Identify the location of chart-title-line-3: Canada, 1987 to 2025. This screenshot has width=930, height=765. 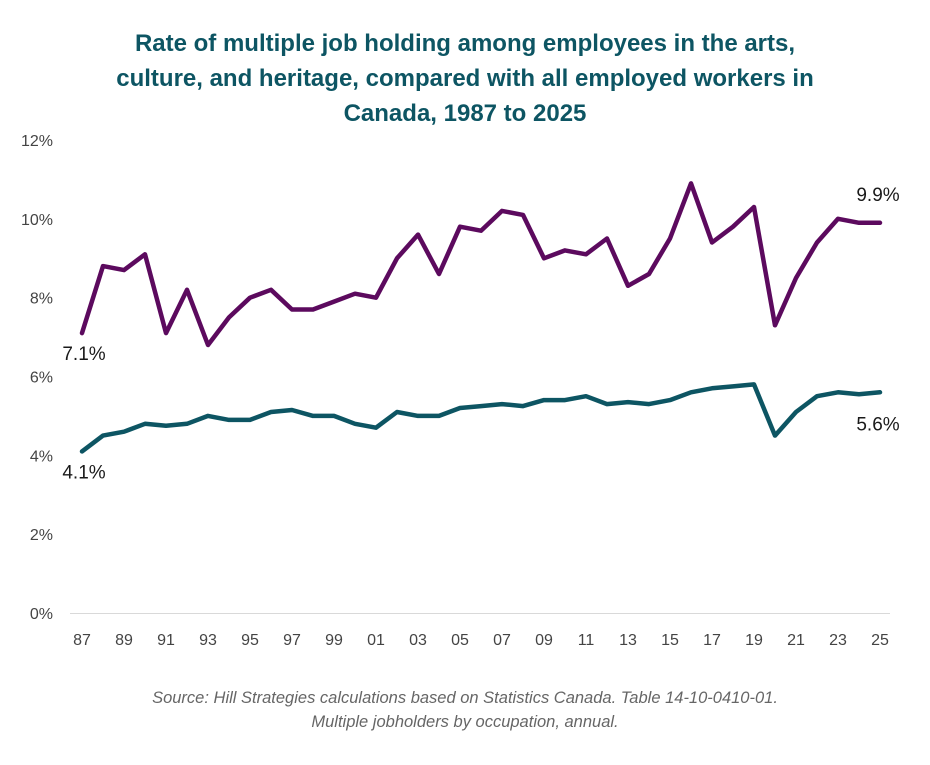
(465, 113).